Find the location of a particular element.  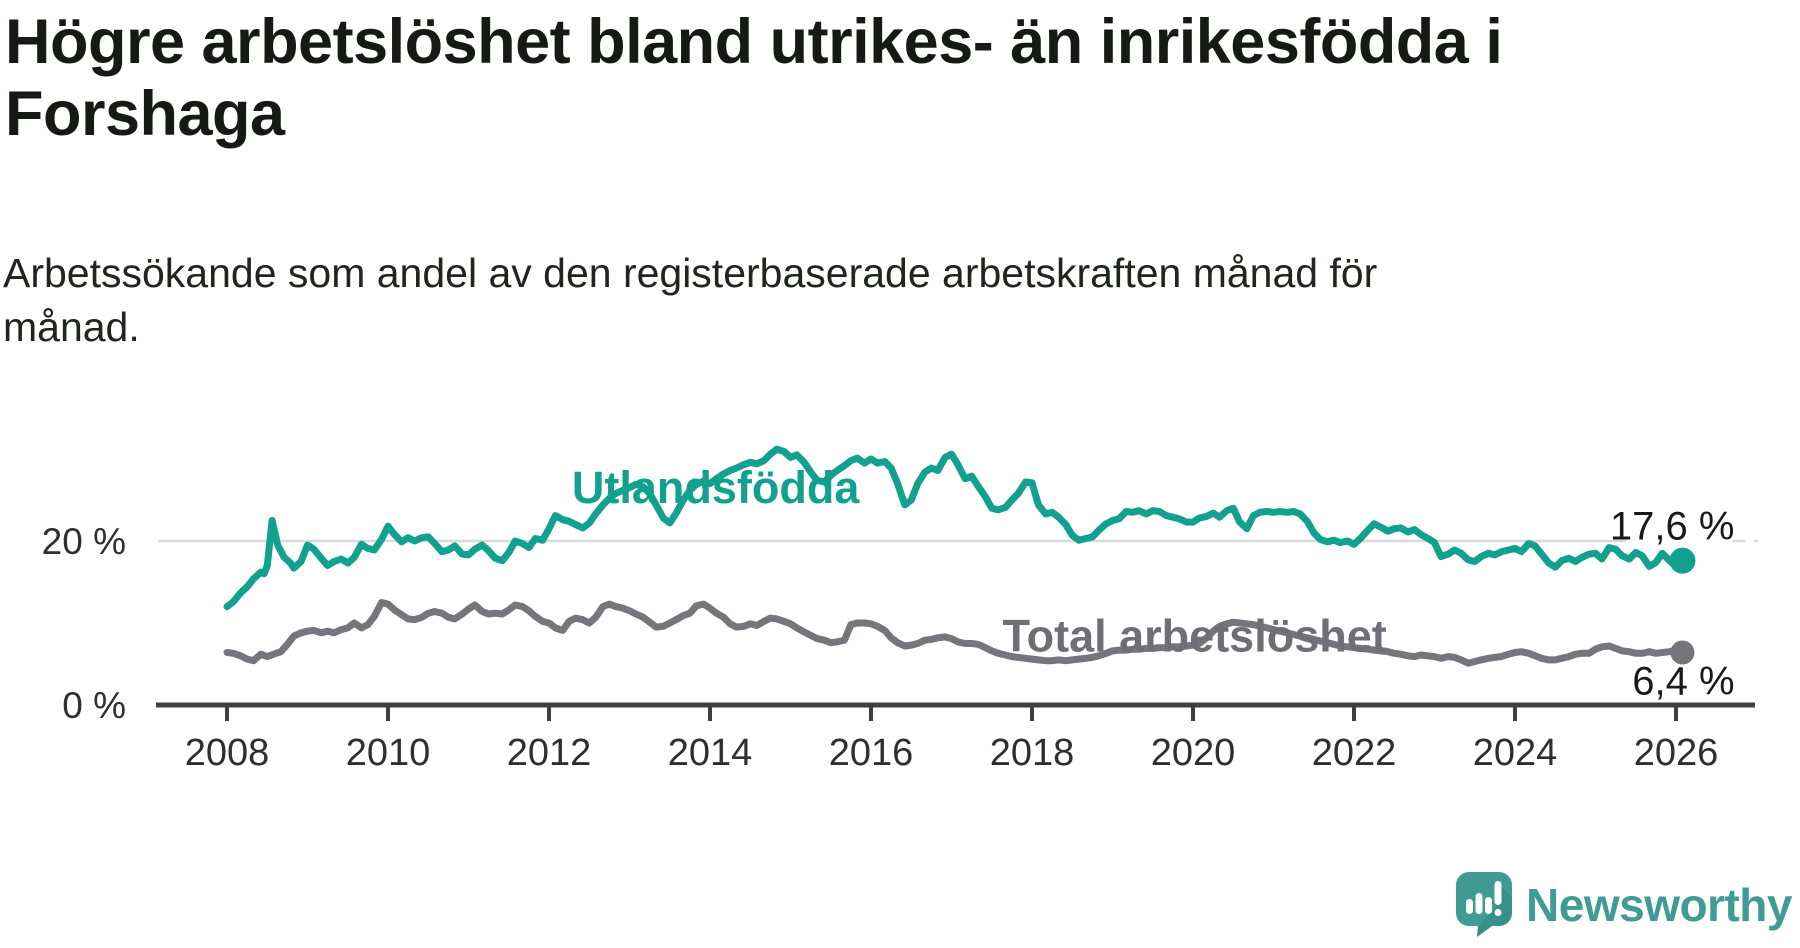

total-line is located at coordinates (954, 633).